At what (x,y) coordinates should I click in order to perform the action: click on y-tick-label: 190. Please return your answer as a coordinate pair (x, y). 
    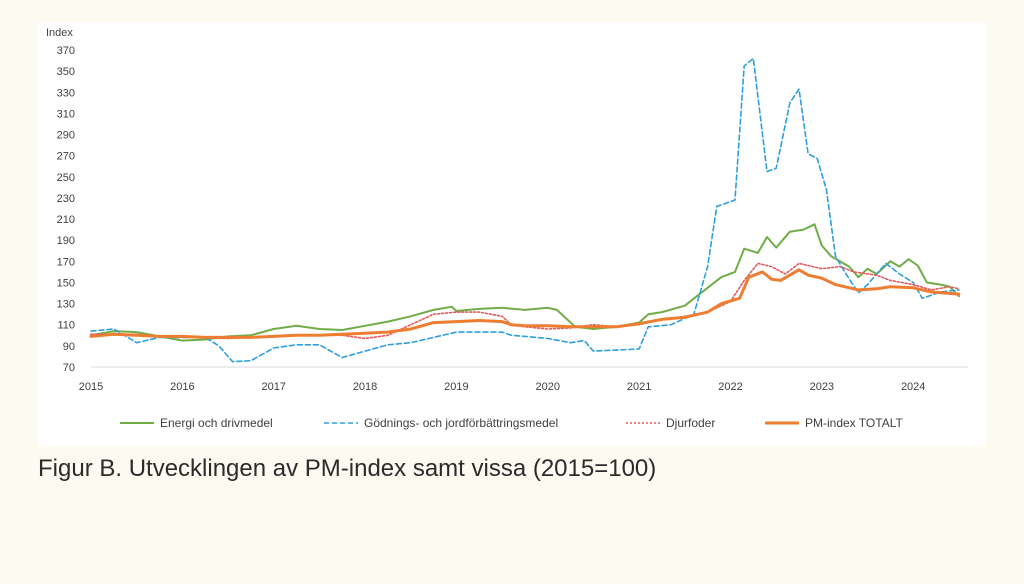
    Looking at the image, I should click on (66, 241).